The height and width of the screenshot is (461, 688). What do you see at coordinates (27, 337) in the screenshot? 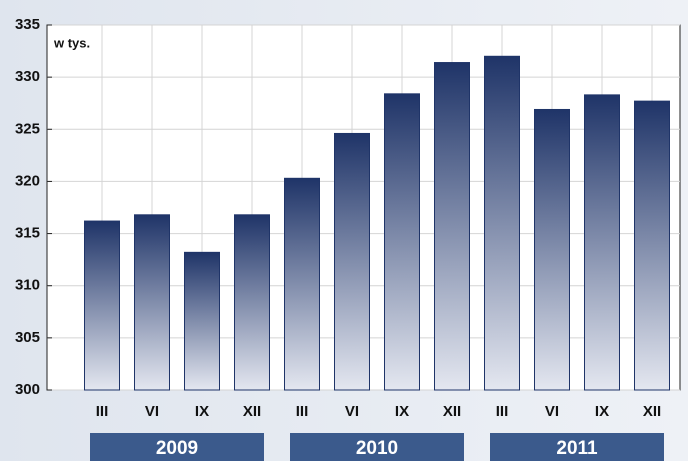
I see `y-tick-label: 305` at bounding box center [27, 337].